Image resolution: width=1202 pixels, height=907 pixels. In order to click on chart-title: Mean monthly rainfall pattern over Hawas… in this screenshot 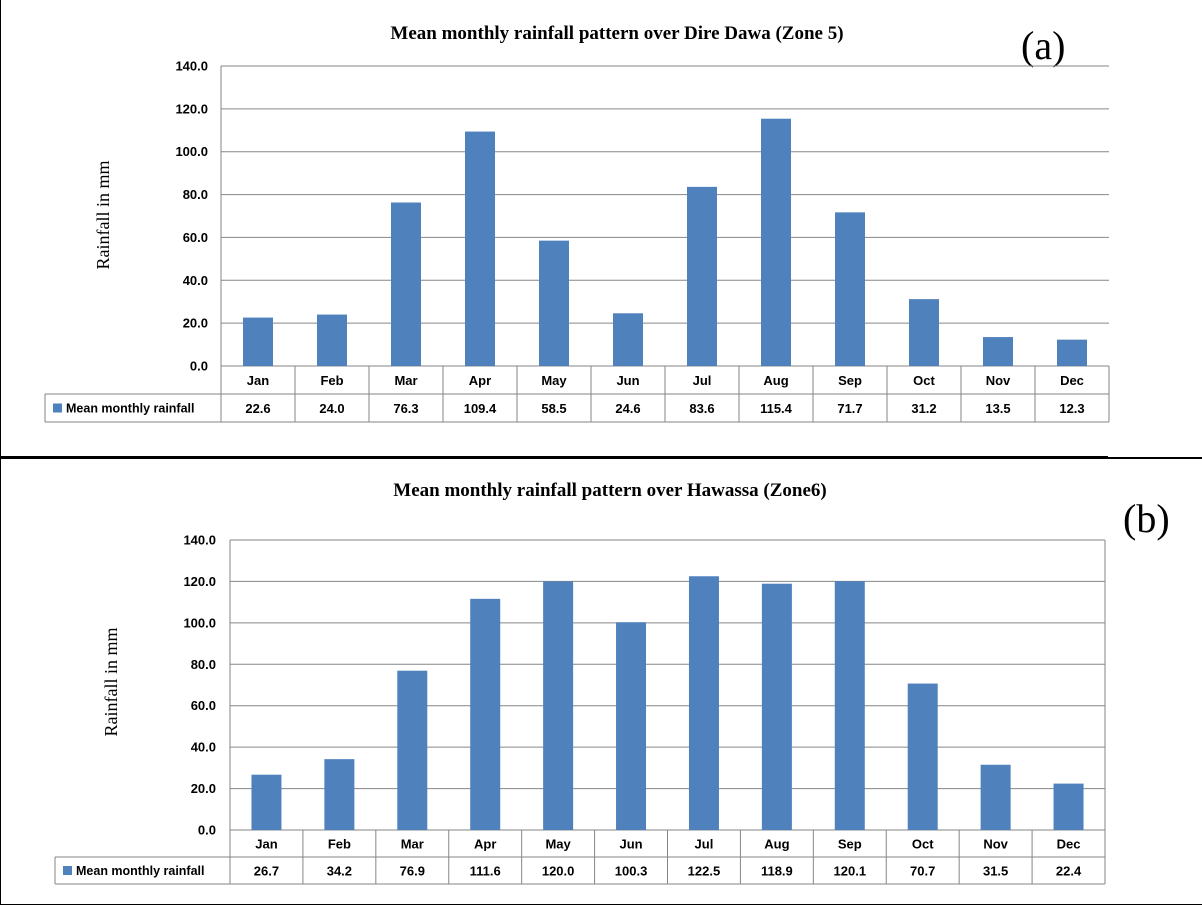, I will do `click(609, 490)`.